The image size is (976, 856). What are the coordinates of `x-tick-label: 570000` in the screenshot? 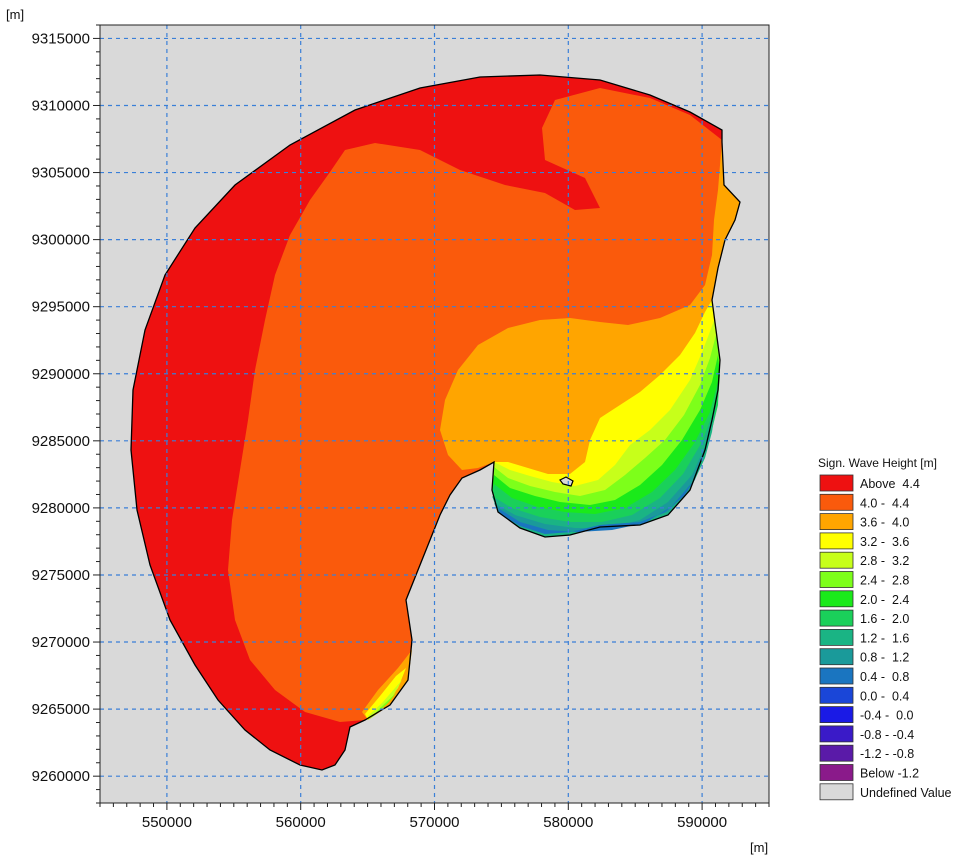 It's located at (434, 822).